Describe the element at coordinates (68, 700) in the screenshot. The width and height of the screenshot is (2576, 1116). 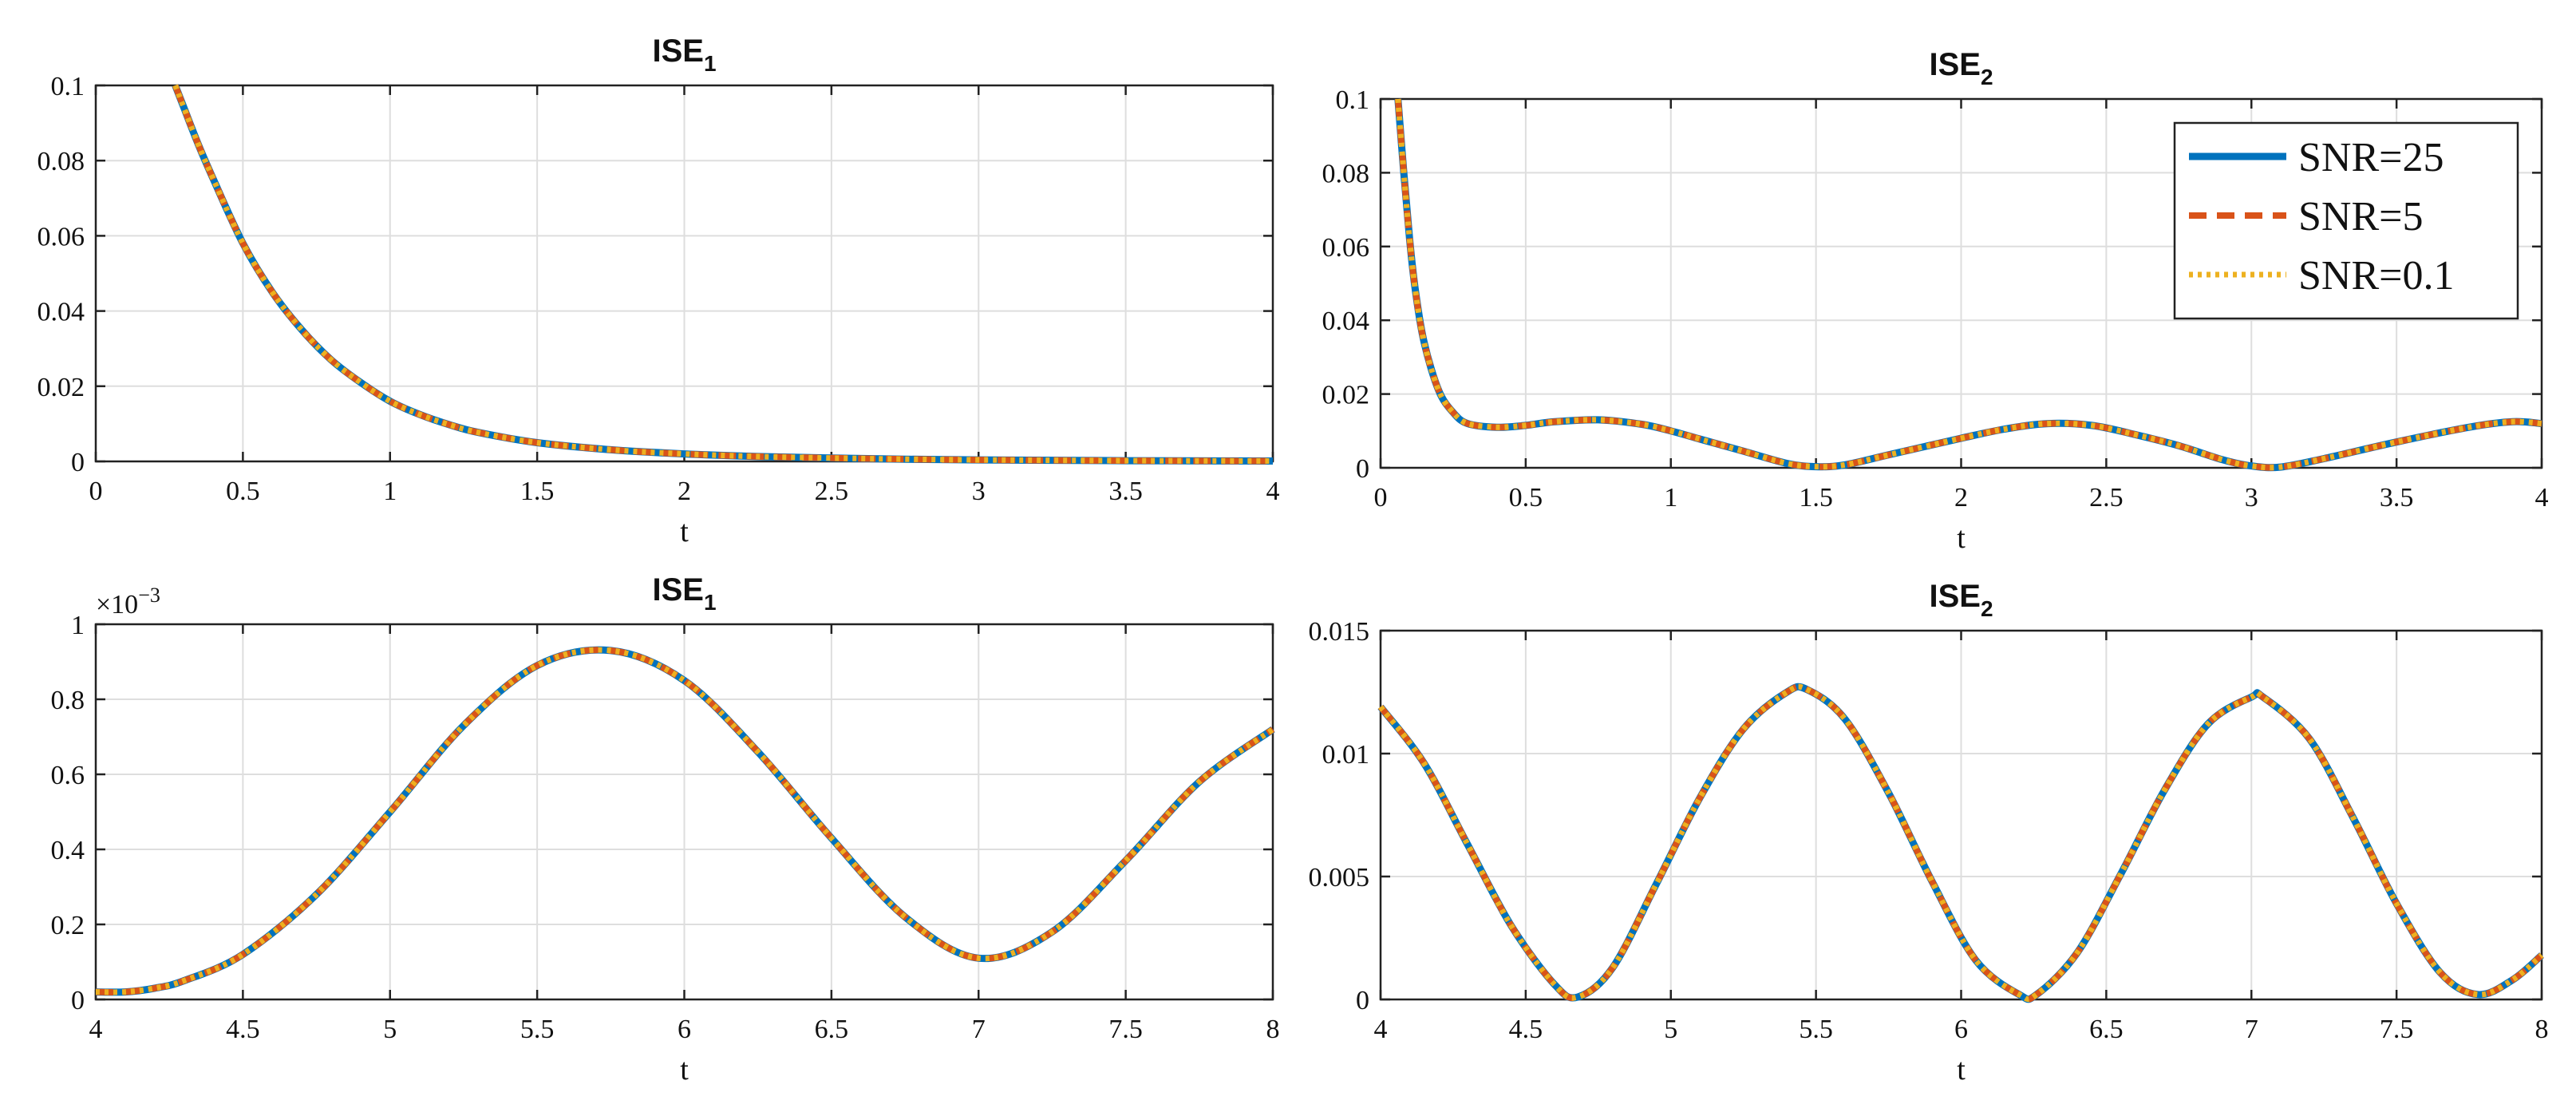
I see `y-tick-label: 0.8` at that location.